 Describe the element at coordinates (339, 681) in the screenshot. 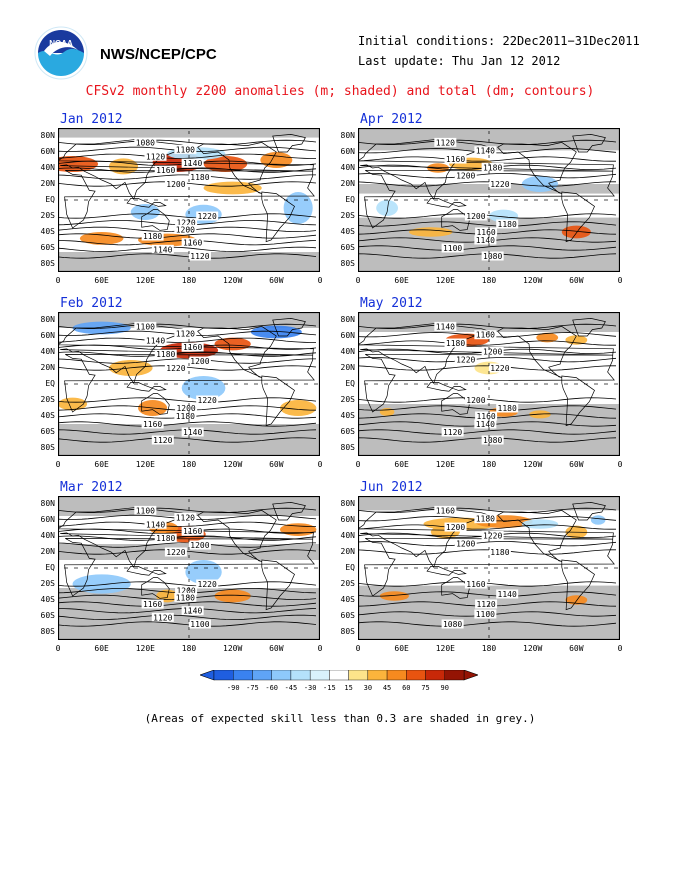

I see `colorbar: -90 -75 -60 -45 -30 -15 15 30 45 60 75 90` at that location.